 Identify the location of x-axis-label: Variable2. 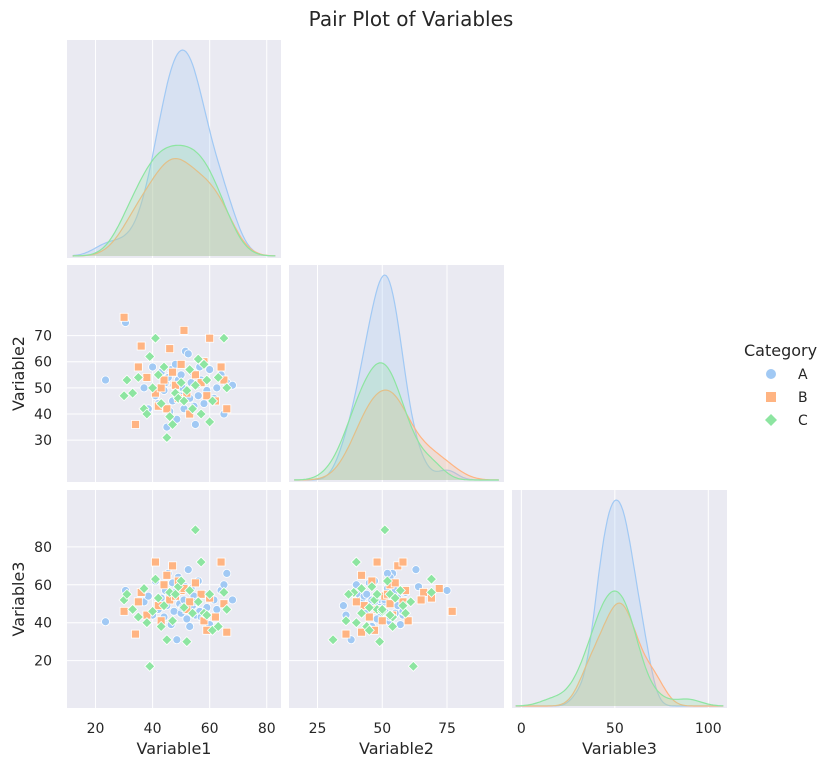
(396, 748).